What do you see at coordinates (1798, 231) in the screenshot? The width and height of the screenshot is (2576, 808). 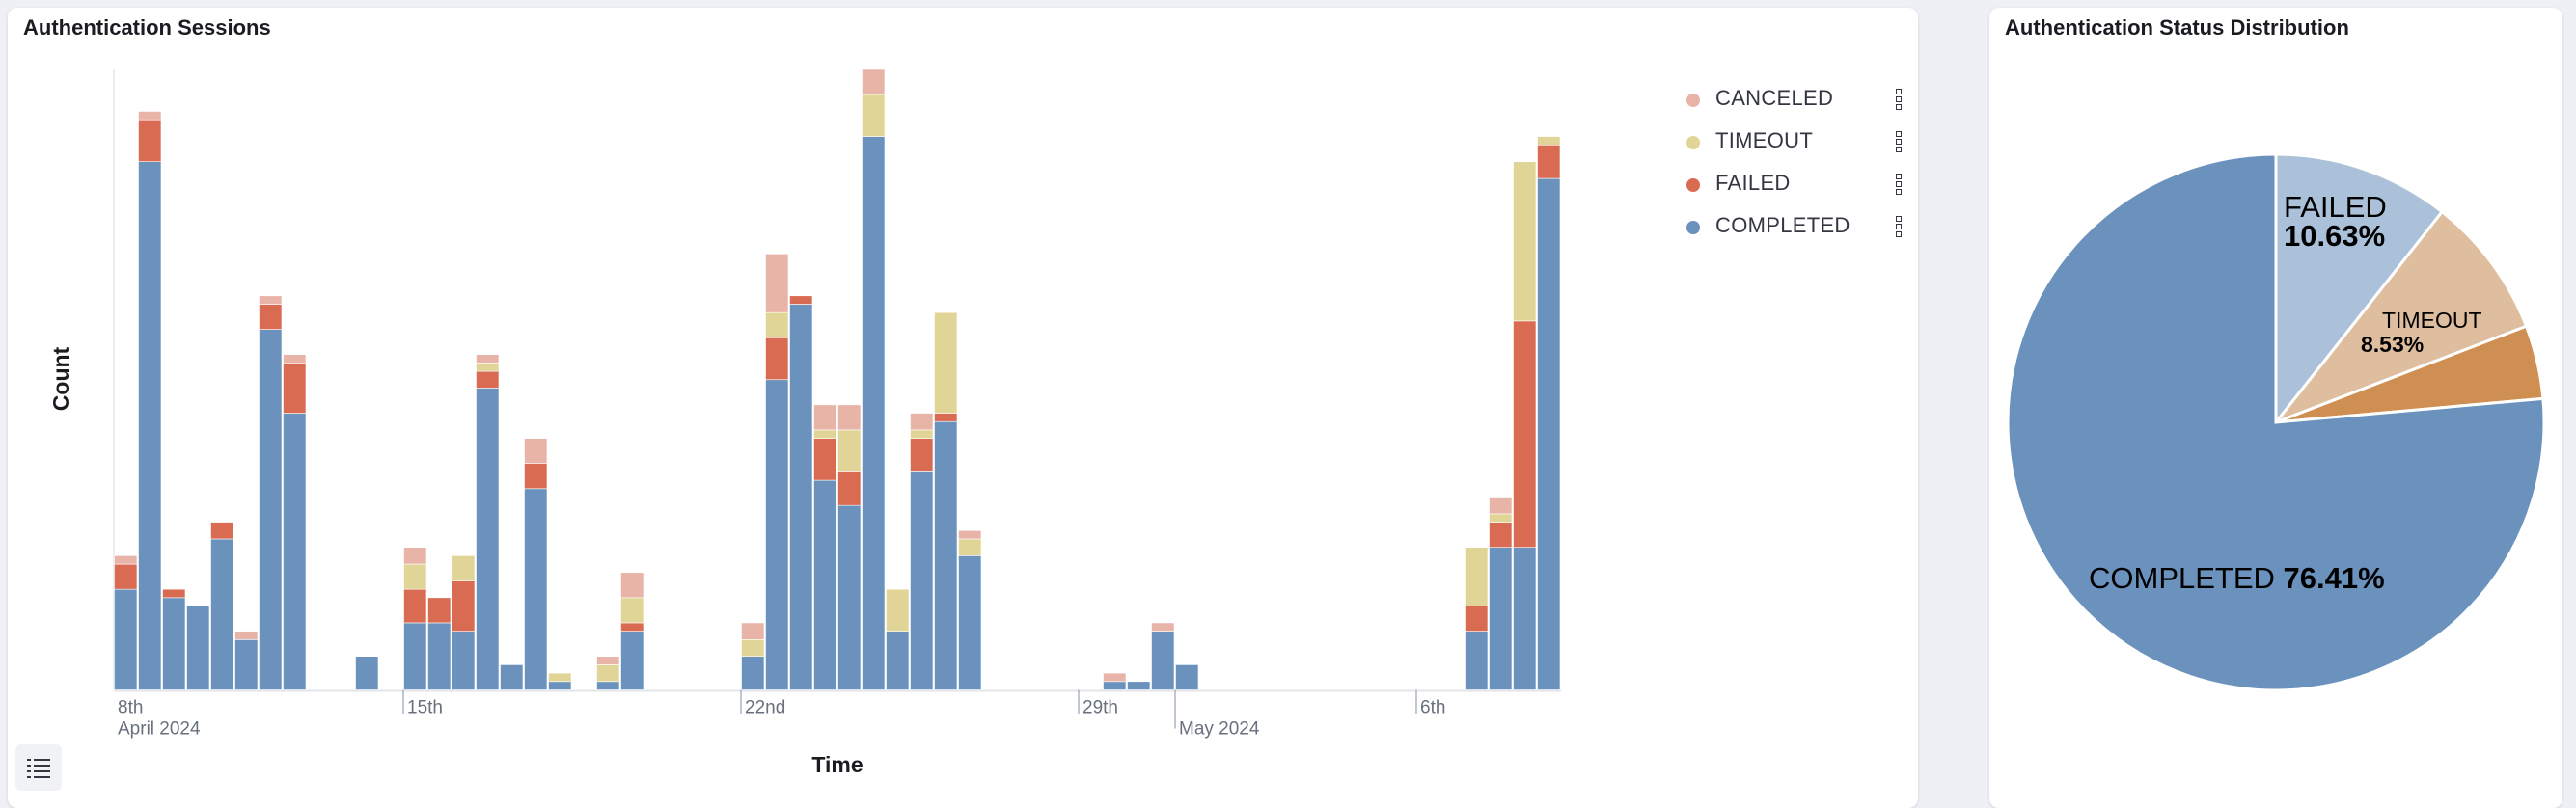 I see `legend-item-completed: COMPLETED` at bounding box center [1798, 231].